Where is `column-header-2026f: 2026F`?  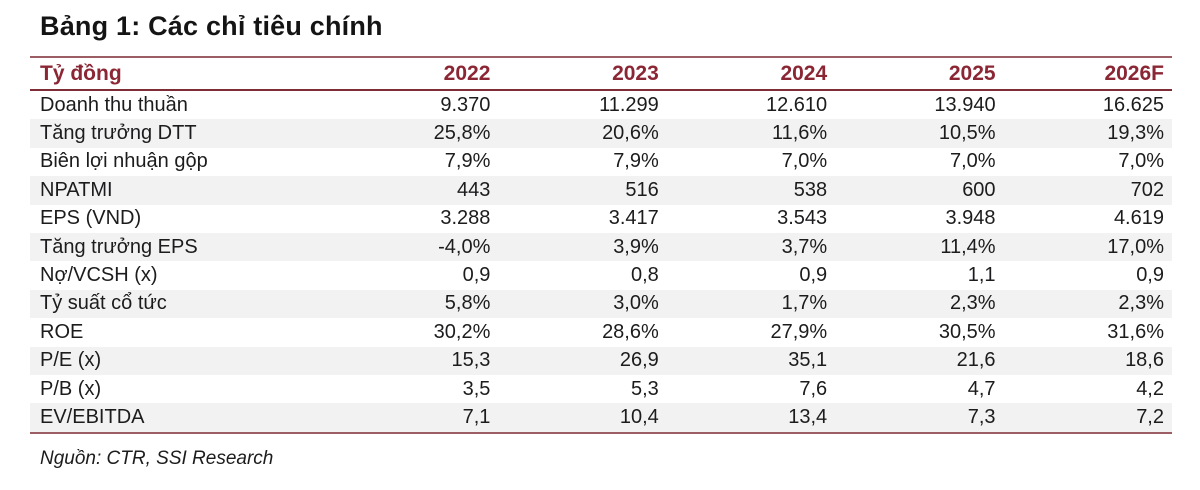
column-header-2026f: 2026F is located at coordinates (1134, 73).